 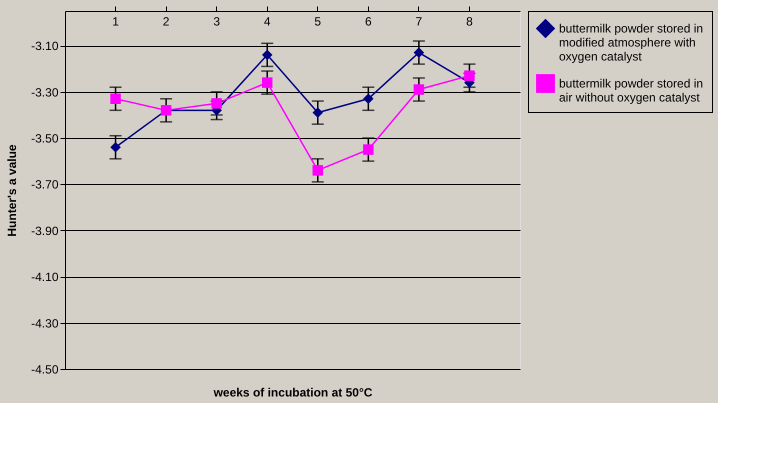 What do you see at coordinates (45, 46) in the screenshot?
I see `y-tick-label: -3.10` at bounding box center [45, 46].